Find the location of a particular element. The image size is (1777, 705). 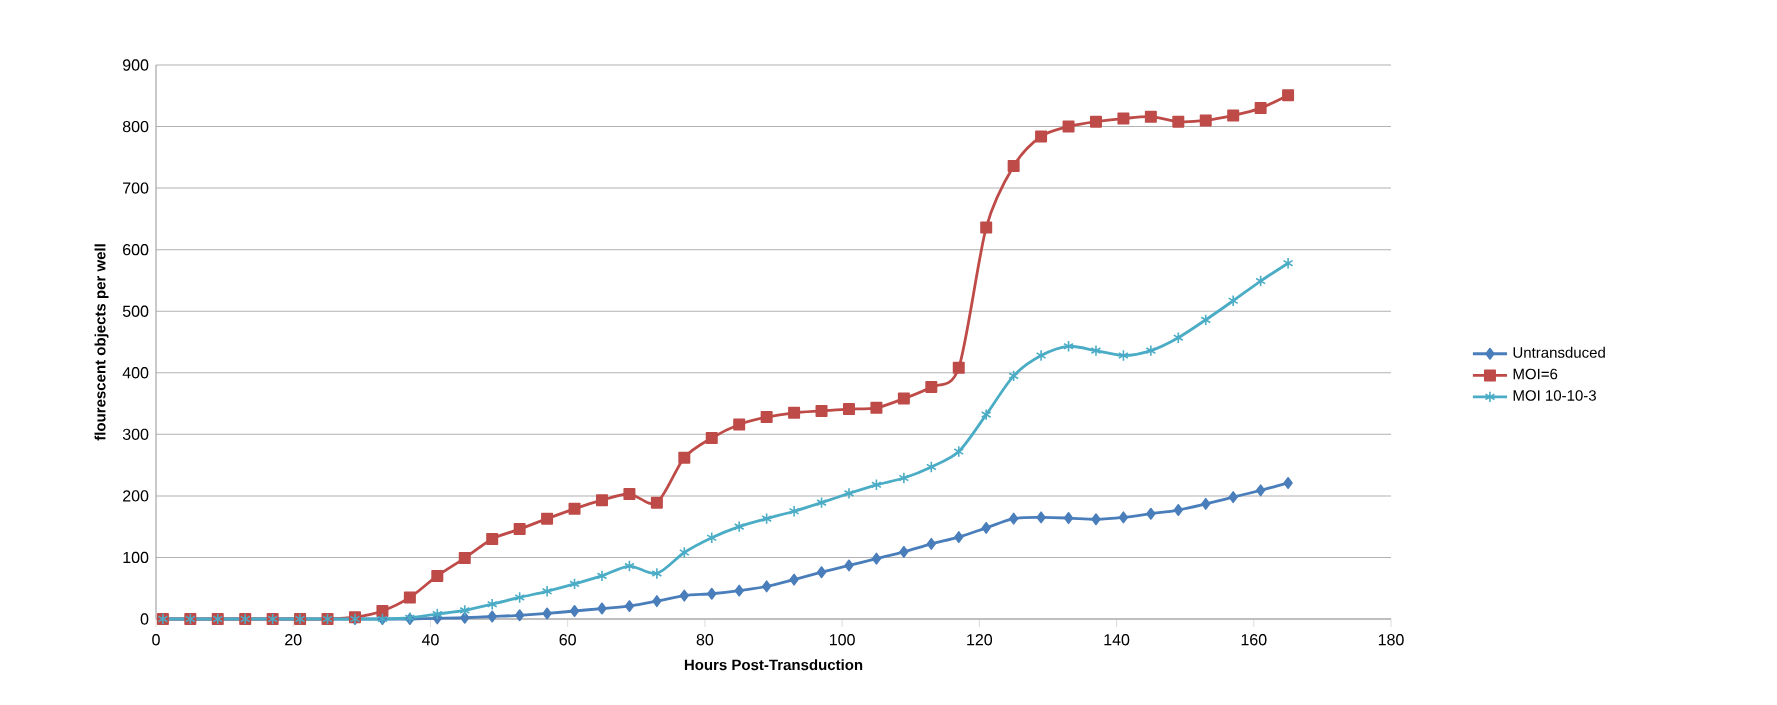

legend-label: Untransduced is located at coordinates (1559, 352).